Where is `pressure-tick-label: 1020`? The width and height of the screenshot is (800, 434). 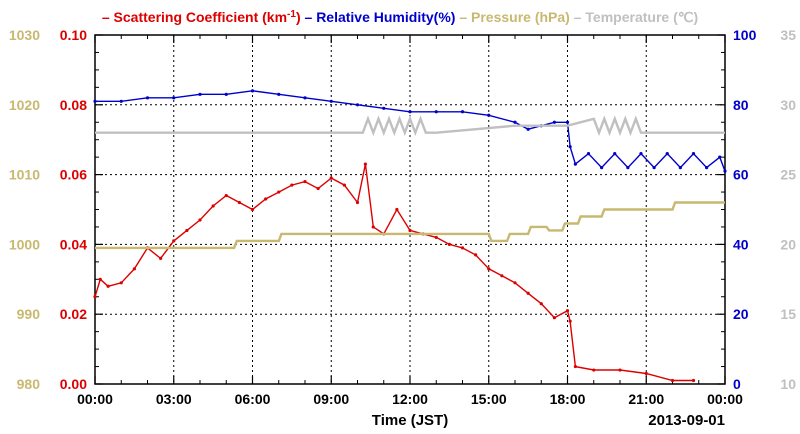 pressure-tick-label: 1020 is located at coordinates (24, 105).